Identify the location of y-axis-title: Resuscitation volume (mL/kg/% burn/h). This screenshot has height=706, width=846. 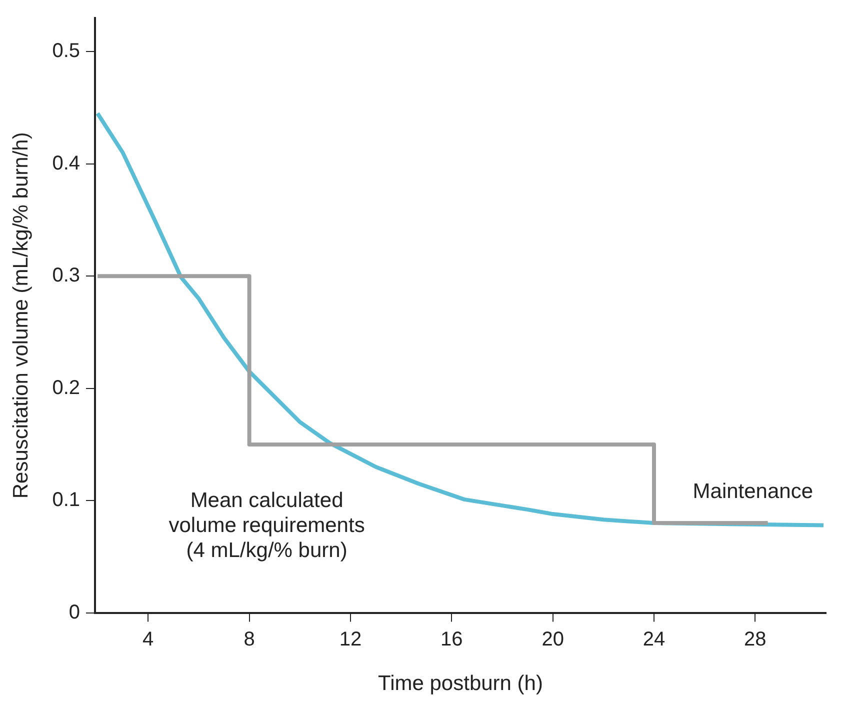
(20, 315).